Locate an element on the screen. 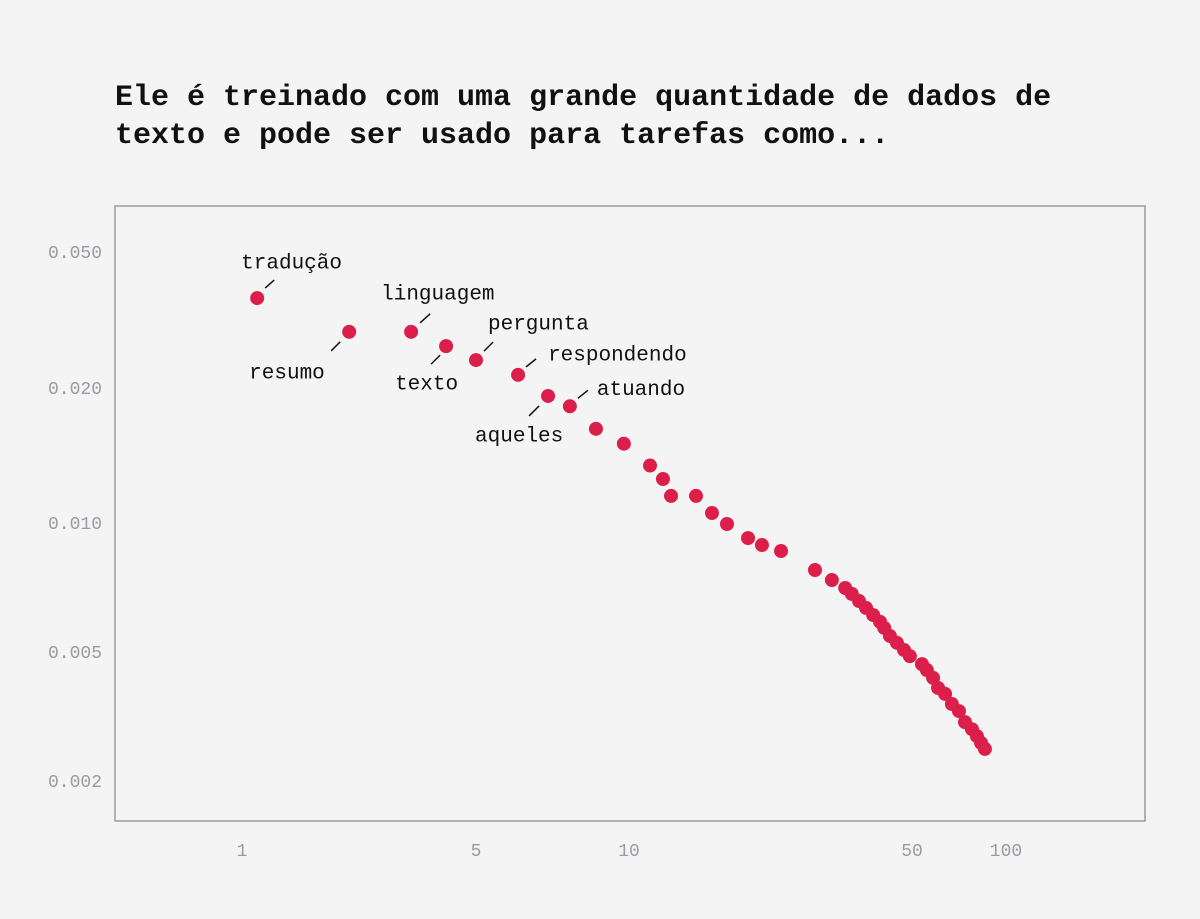 The width and height of the screenshot is (1200, 919). x-tick-label: 5 is located at coordinates (476, 852).